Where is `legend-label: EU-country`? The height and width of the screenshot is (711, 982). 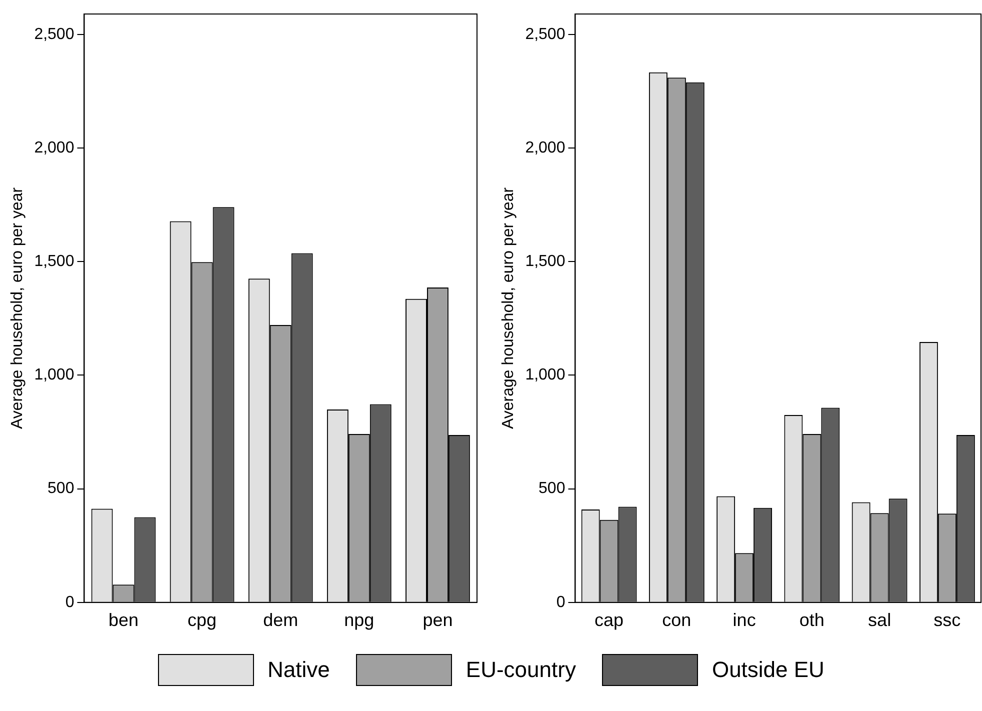
legend-label: EU-country is located at coordinates (521, 670).